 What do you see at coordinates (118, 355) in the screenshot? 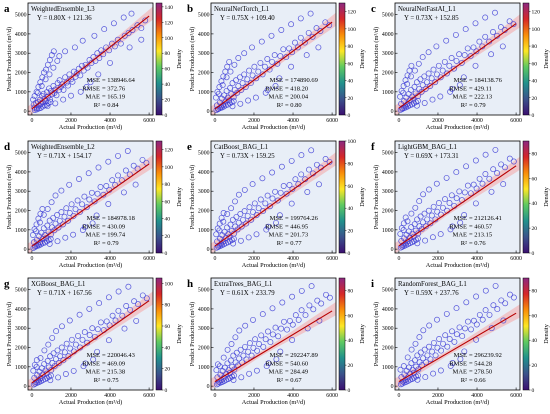
I see `metric-value-mse: = 220046.43` at bounding box center [118, 355].